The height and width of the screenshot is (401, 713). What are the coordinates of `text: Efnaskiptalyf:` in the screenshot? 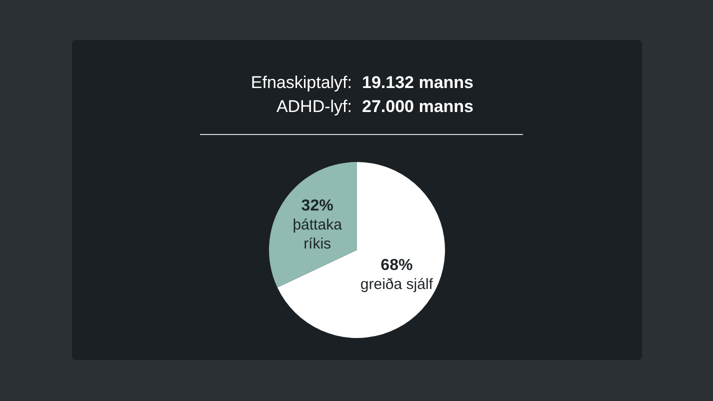 It's located at (301, 83).